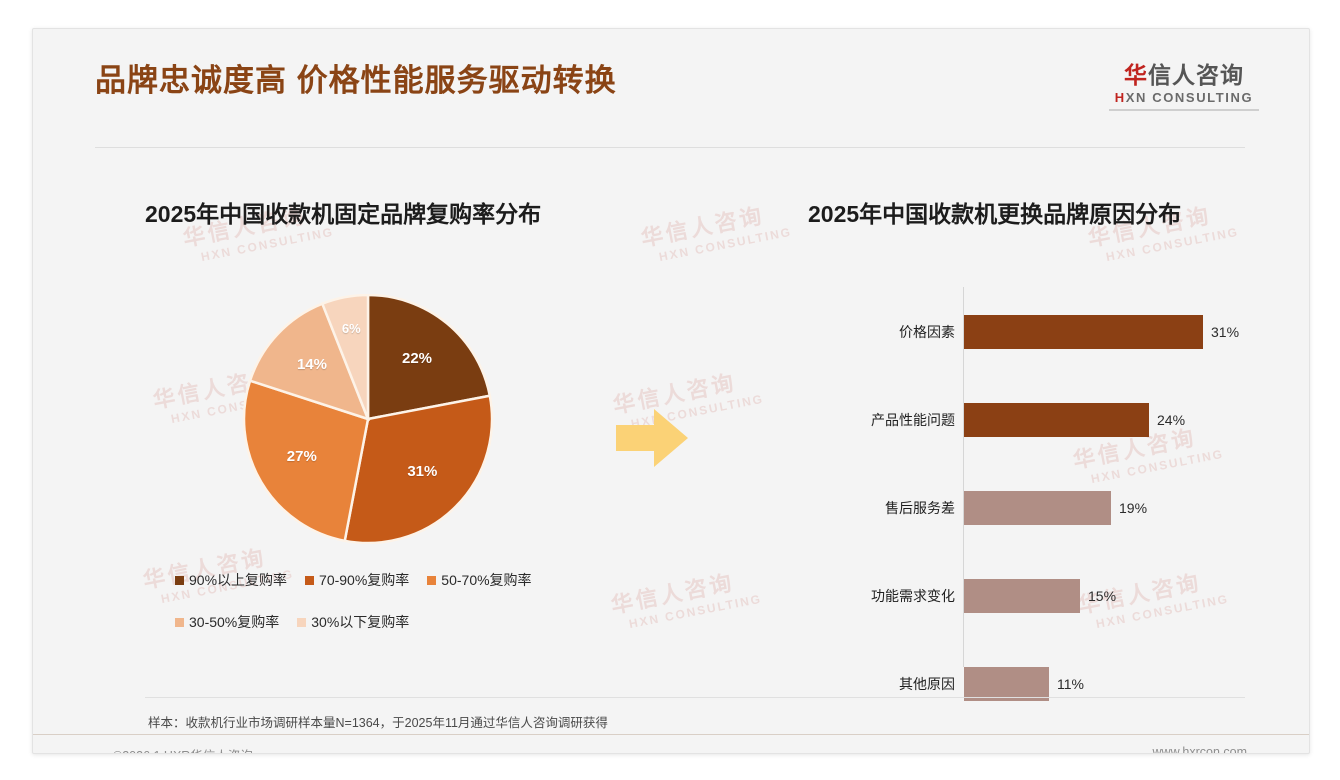  What do you see at coordinates (695, 697) in the screenshot?
I see `footnote-divider` at bounding box center [695, 697].